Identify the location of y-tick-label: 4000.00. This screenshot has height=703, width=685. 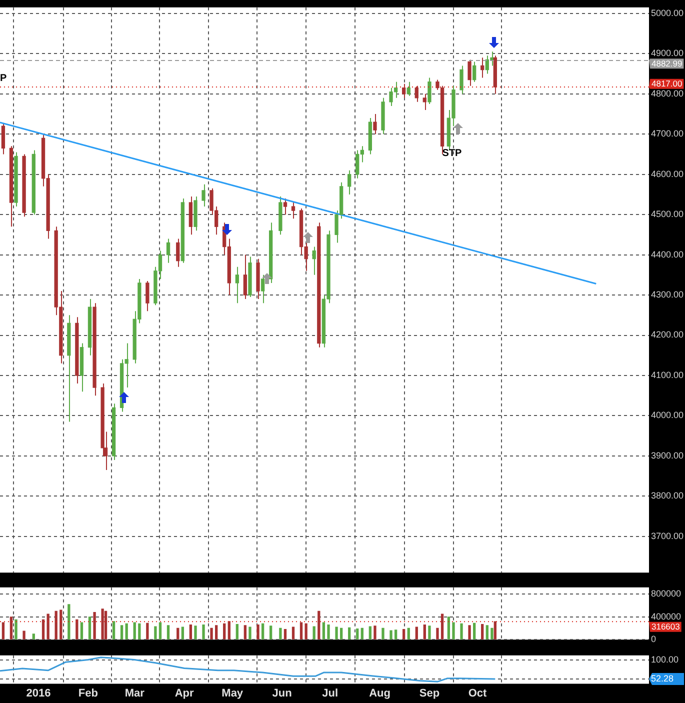
(667, 415).